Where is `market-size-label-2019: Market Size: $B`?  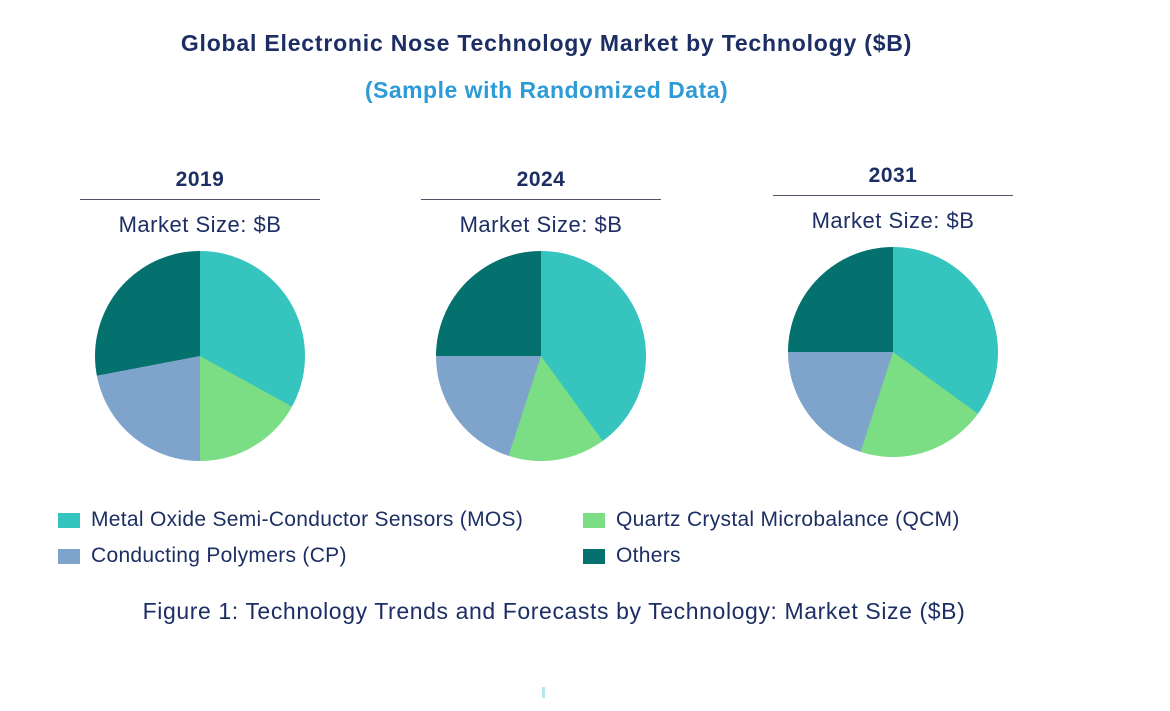 market-size-label-2019: Market Size: $B is located at coordinates (200, 224).